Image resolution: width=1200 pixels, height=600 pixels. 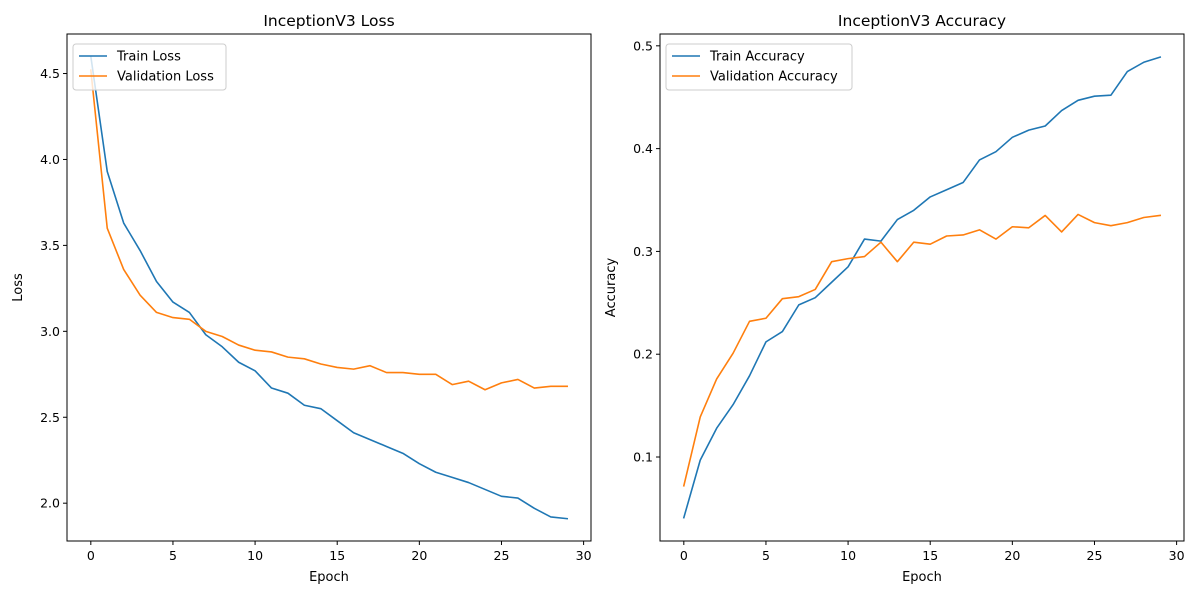 What do you see at coordinates (328, 21) in the screenshot?
I see `chart-title: InceptionV3 Loss` at bounding box center [328, 21].